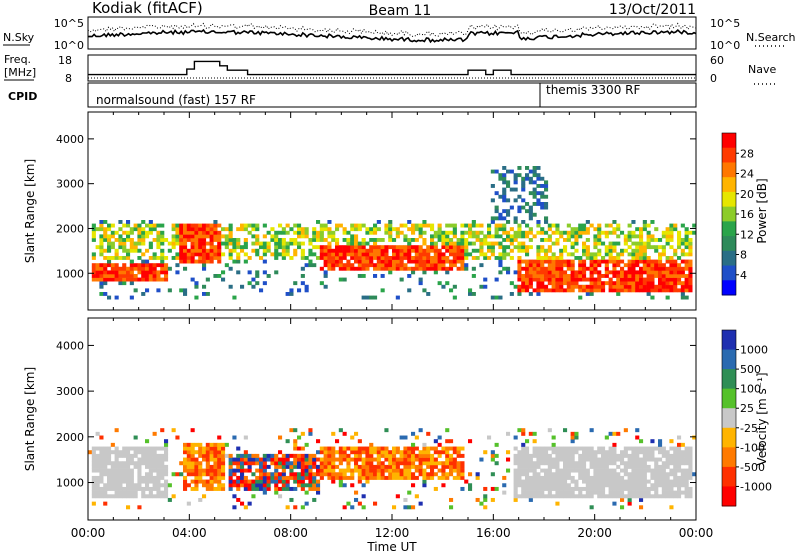 The image size is (800, 558). I want to click on y-tick-label: 3000, so click(70, 184).